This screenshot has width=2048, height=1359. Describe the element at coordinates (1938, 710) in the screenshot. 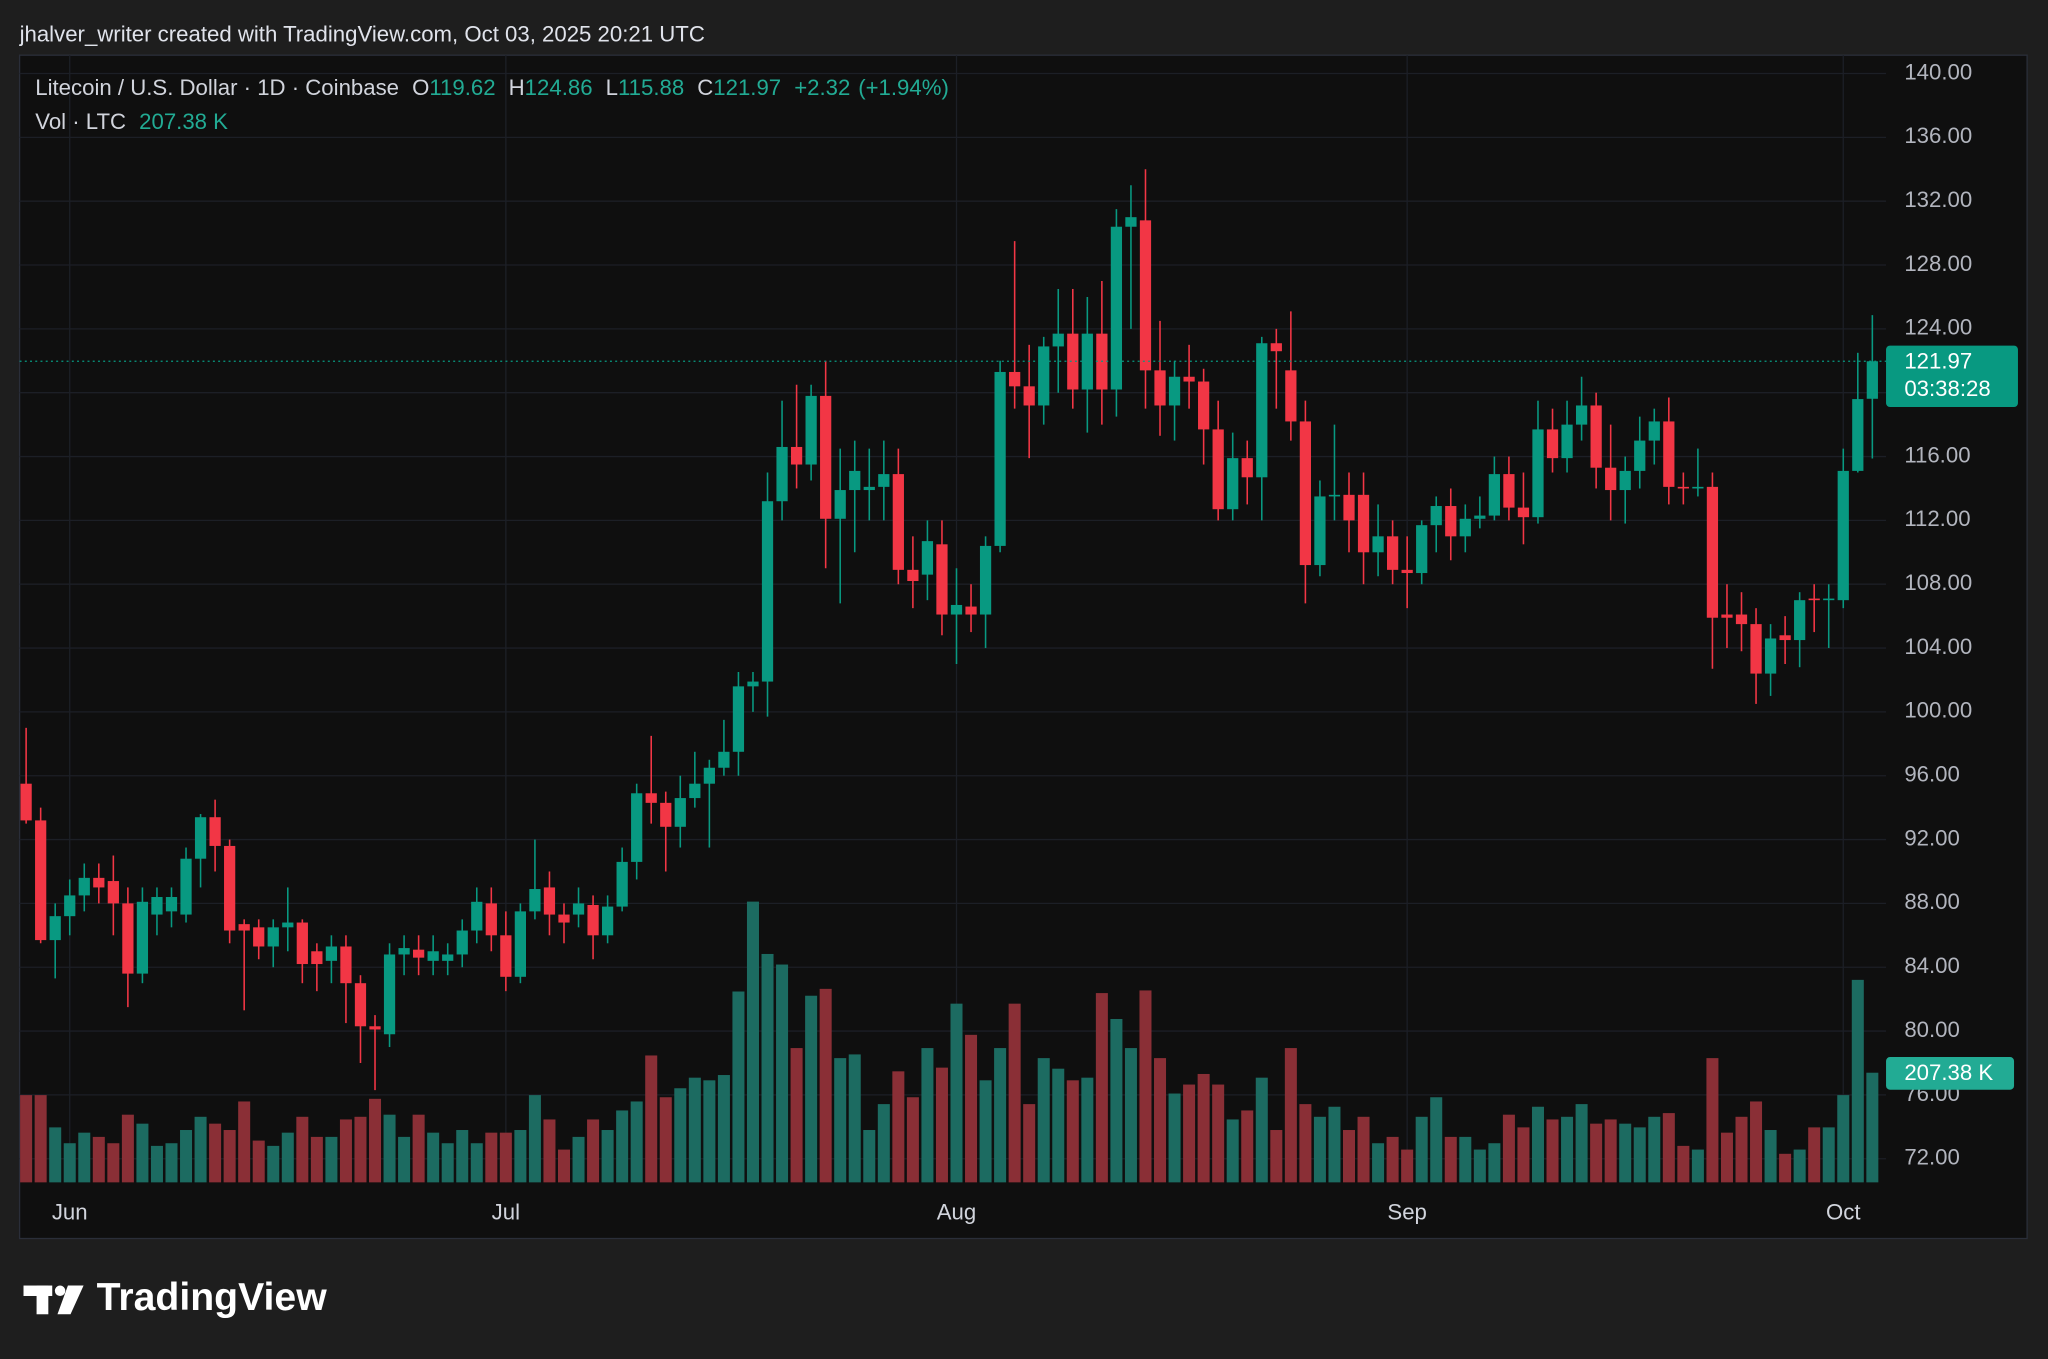

I see `y-tick-label: 100.00` at that location.